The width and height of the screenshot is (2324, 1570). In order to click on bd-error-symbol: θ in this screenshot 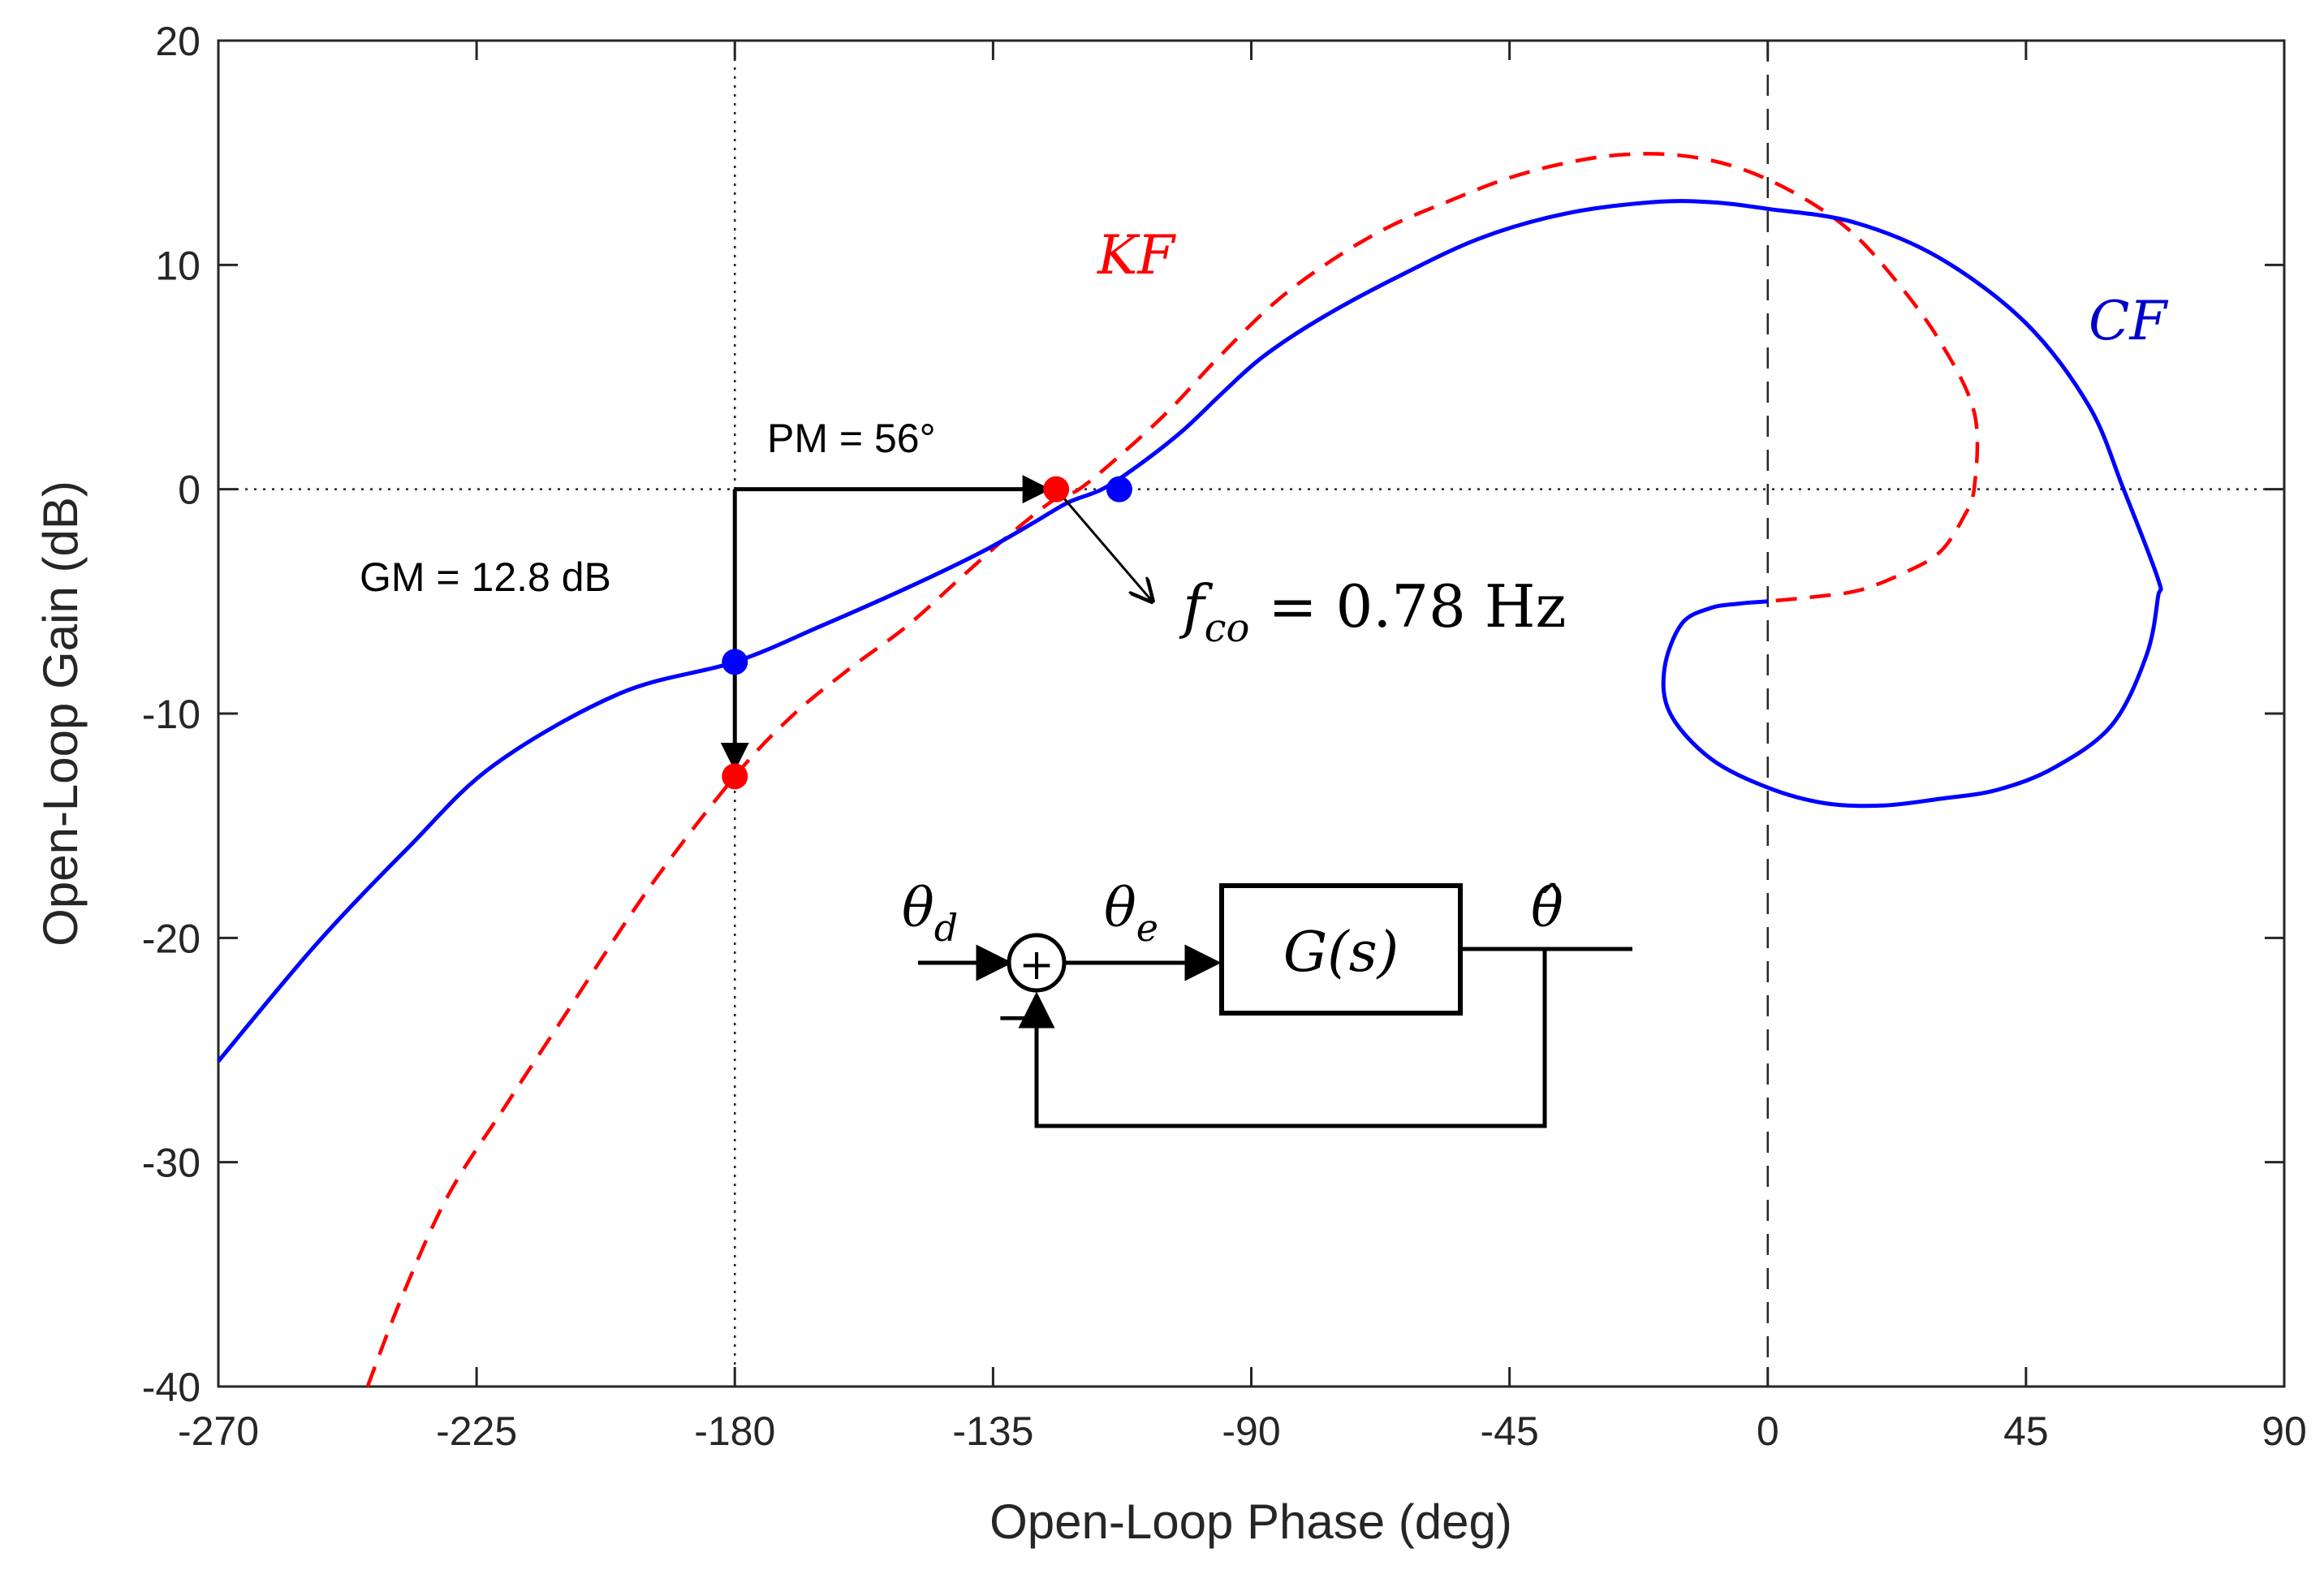, I will do `click(1120, 908)`.